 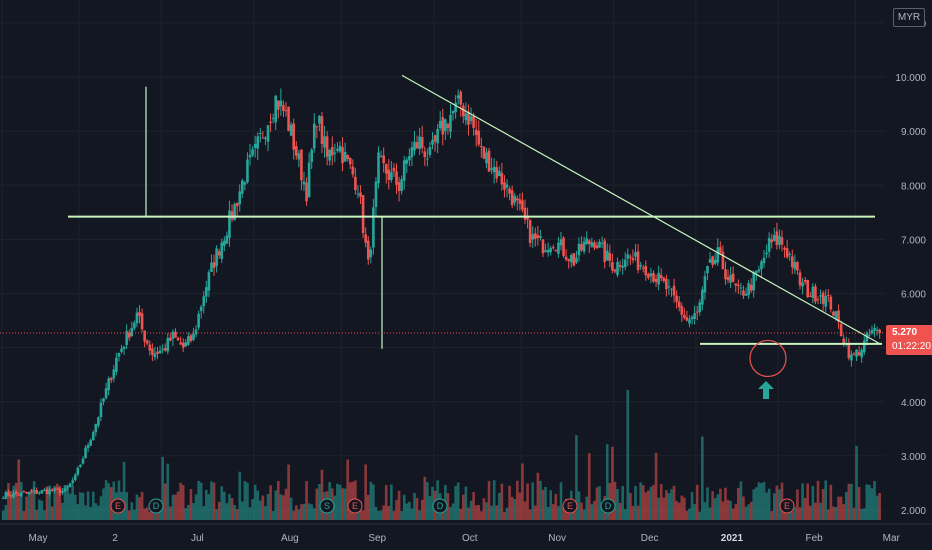 I want to click on time-axis-label: Mar, so click(x=892, y=538).